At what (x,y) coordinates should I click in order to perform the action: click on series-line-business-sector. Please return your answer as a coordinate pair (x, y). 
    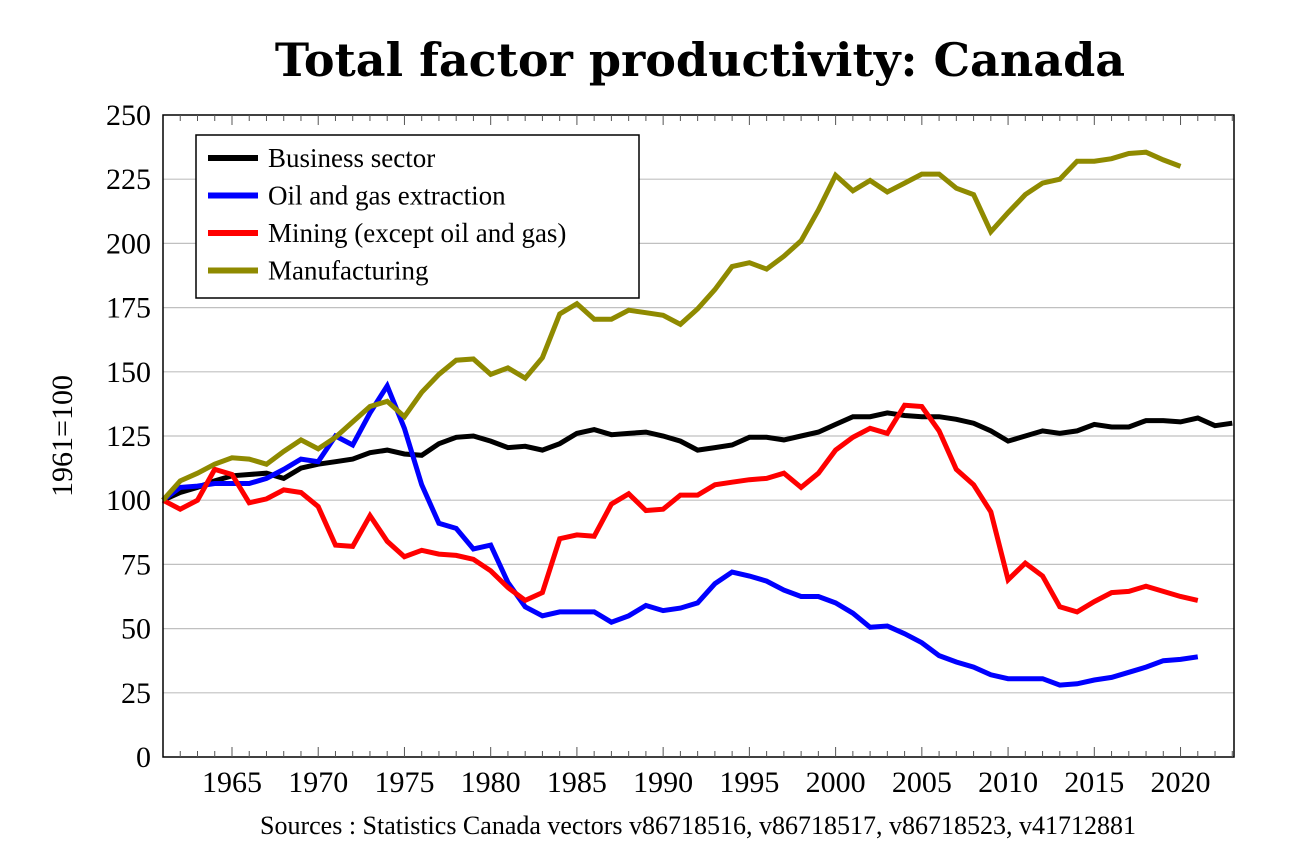
    Looking at the image, I should click on (697, 456).